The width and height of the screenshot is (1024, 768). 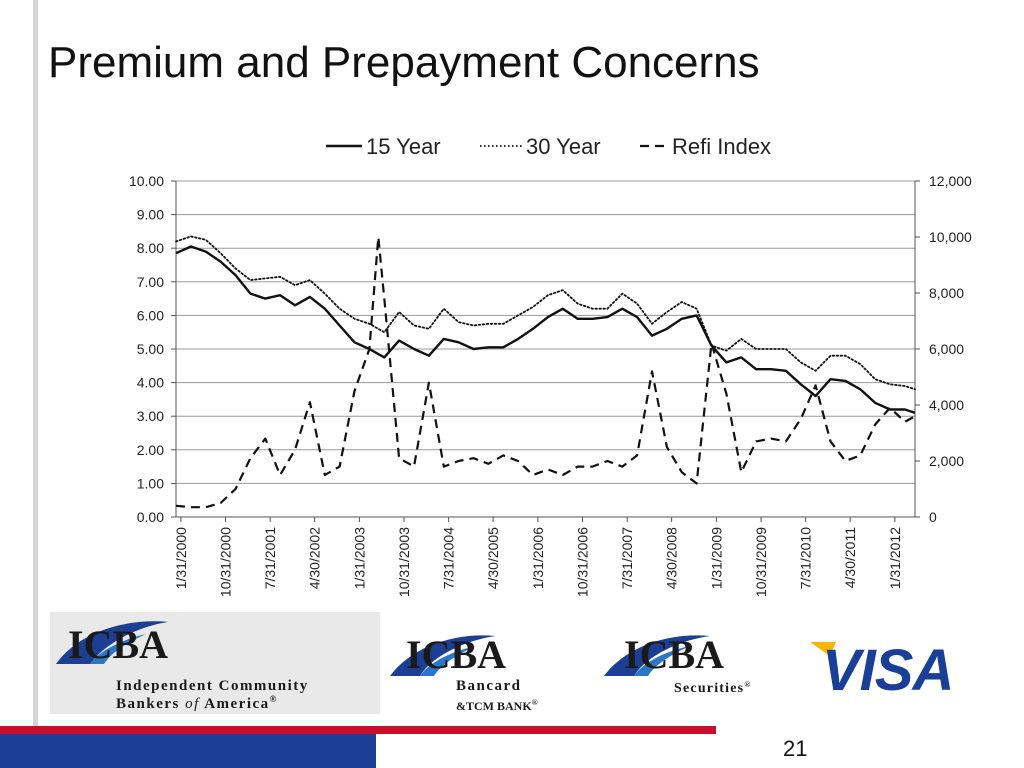 What do you see at coordinates (150, 248) in the screenshot?
I see `y-left-tick-label: 8.00` at bounding box center [150, 248].